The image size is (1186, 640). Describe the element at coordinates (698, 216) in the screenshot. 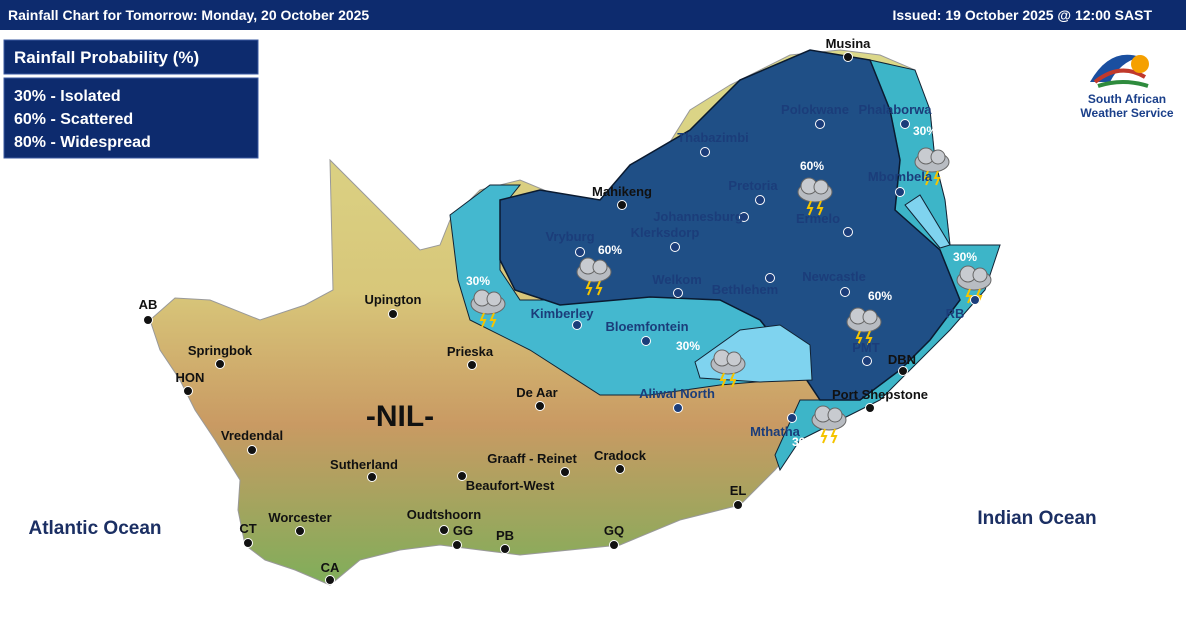

I see `city-label: Johannesburg` at that location.